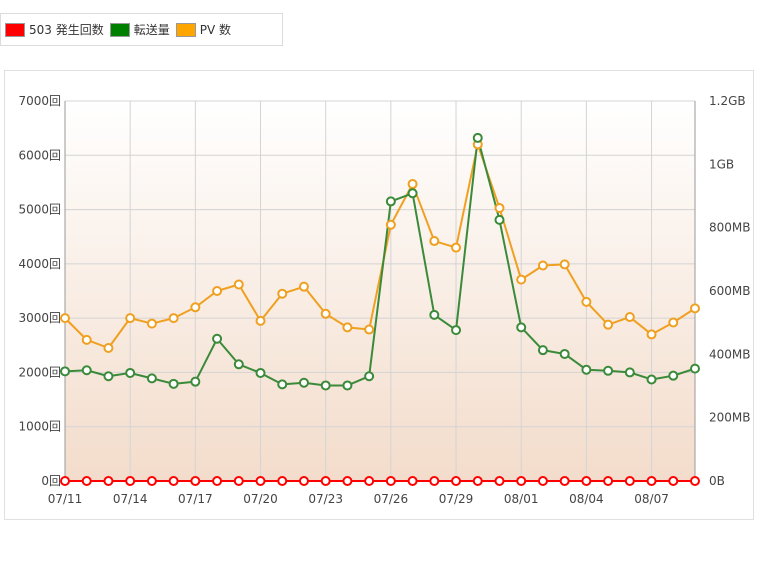 The image size is (763, 561). Describe the element at coordinates (521, 499) in the screenshot. I see `x-tick-label: 08/01` at that location.